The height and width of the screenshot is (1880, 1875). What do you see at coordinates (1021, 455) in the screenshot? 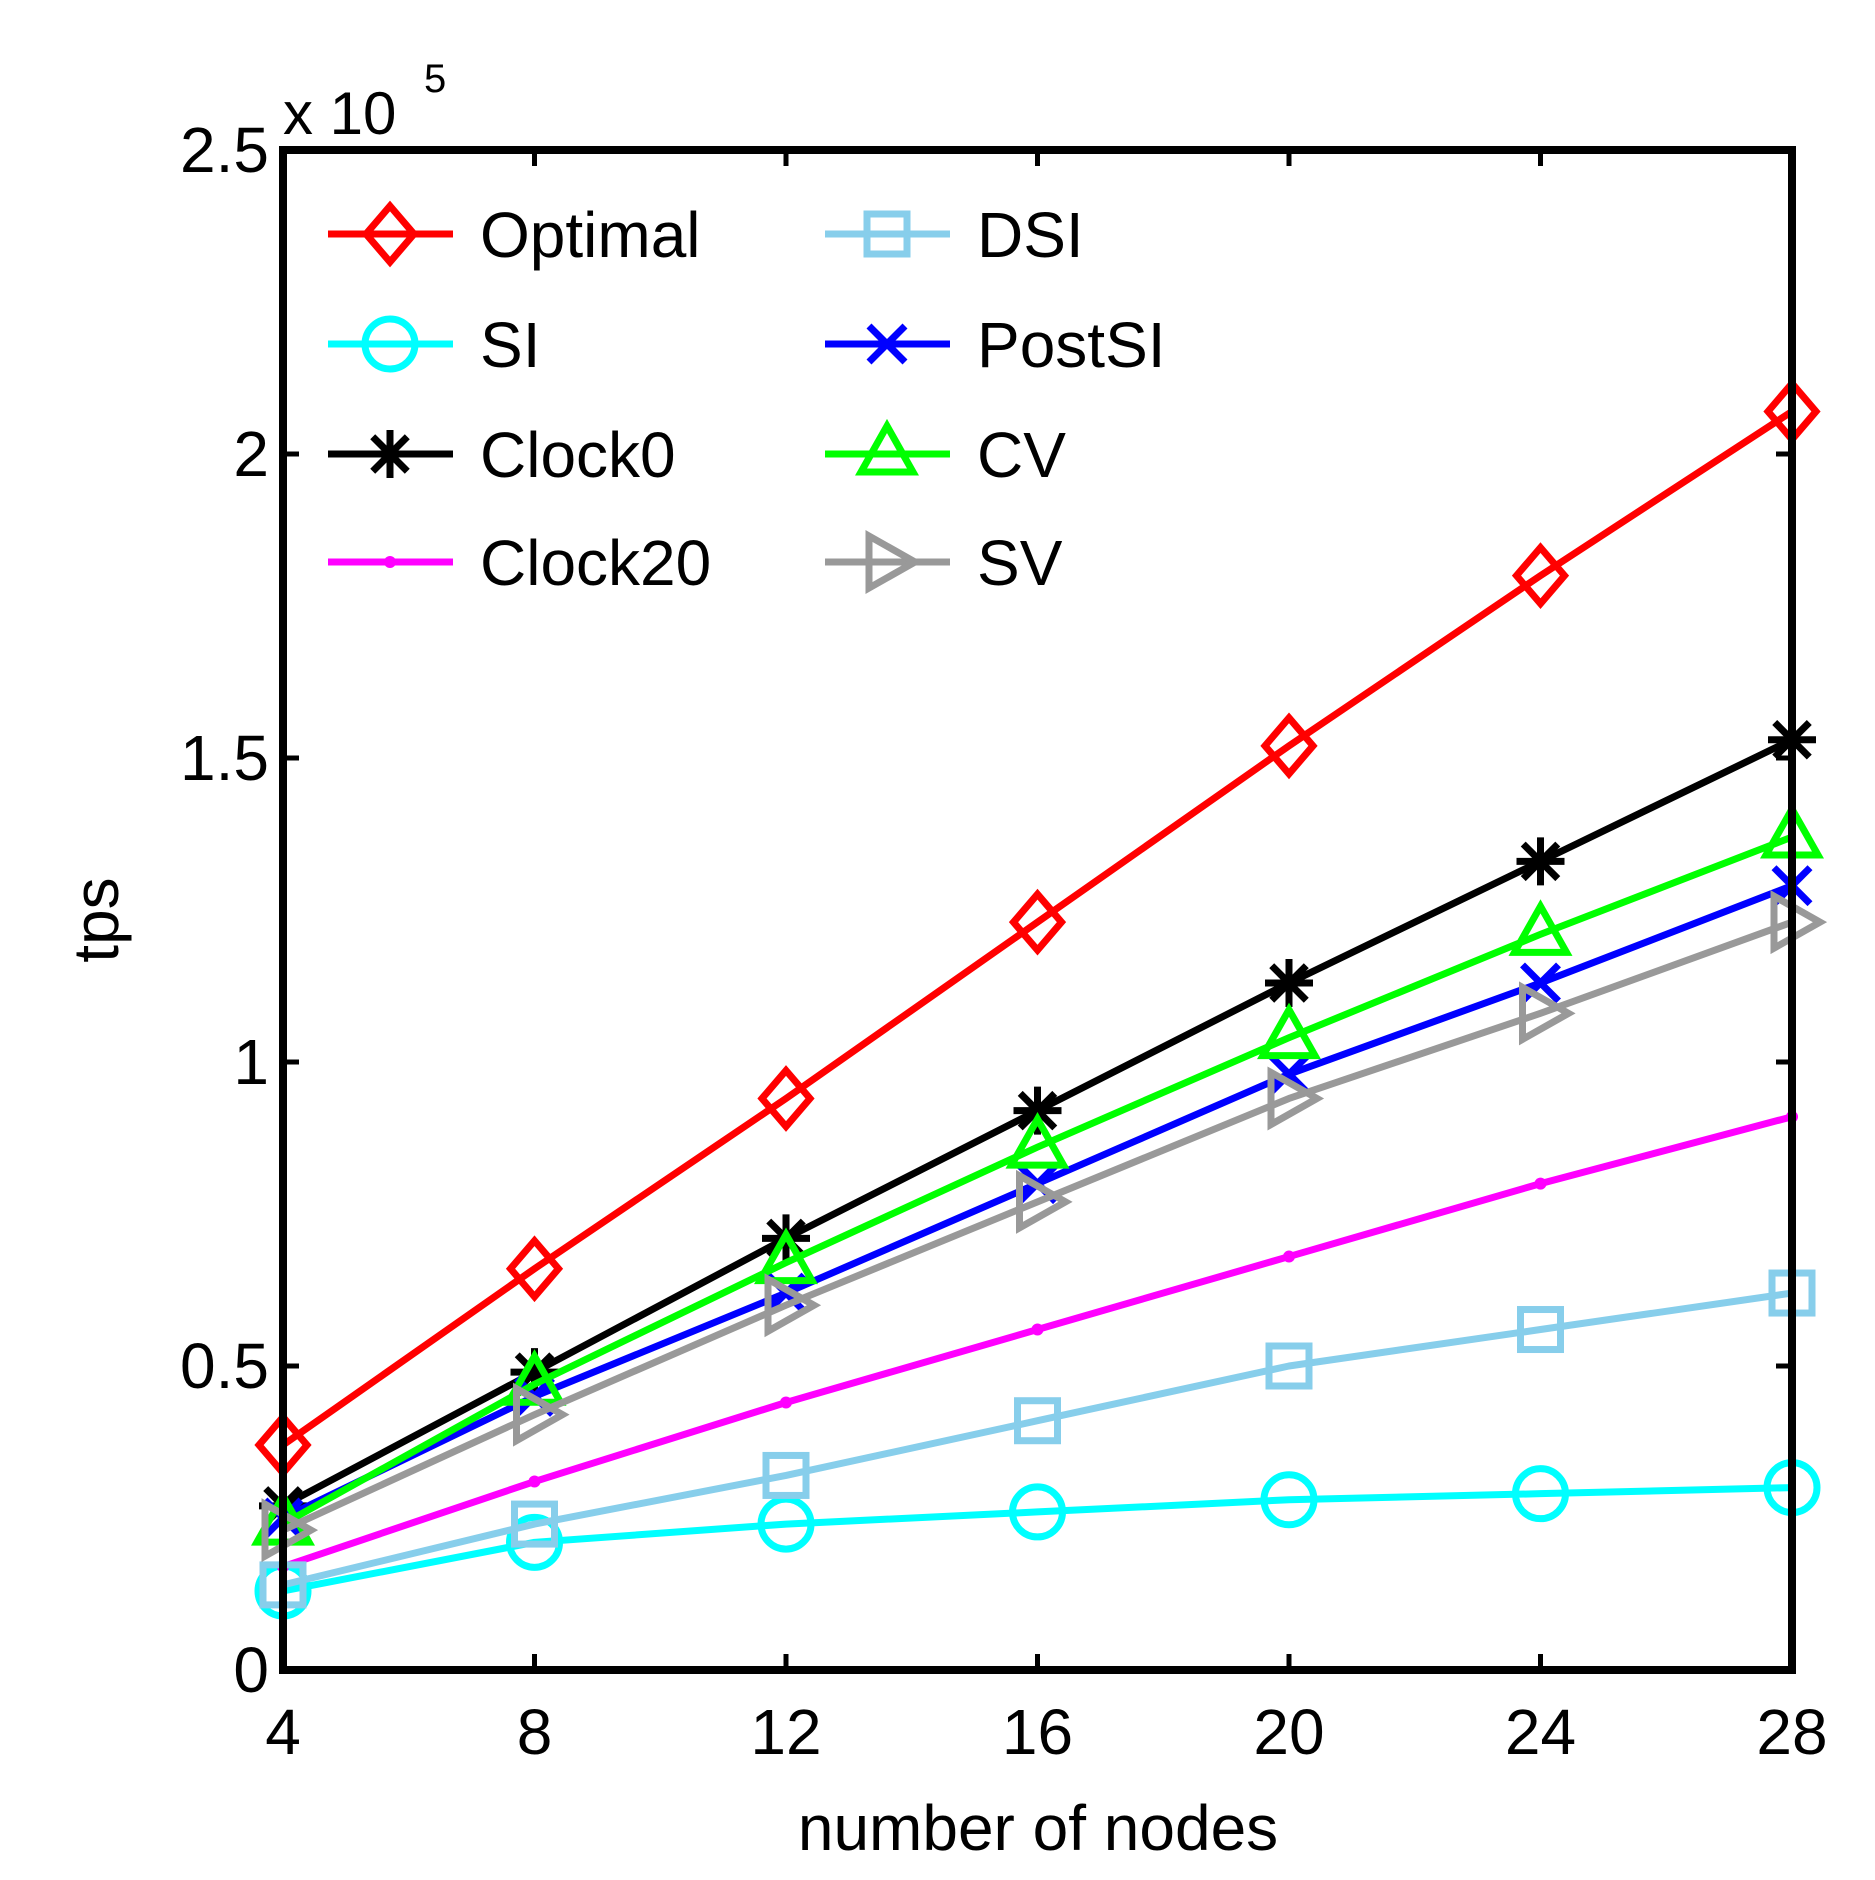
I see `legend-label: CV` at bounding box center [1021, 455].